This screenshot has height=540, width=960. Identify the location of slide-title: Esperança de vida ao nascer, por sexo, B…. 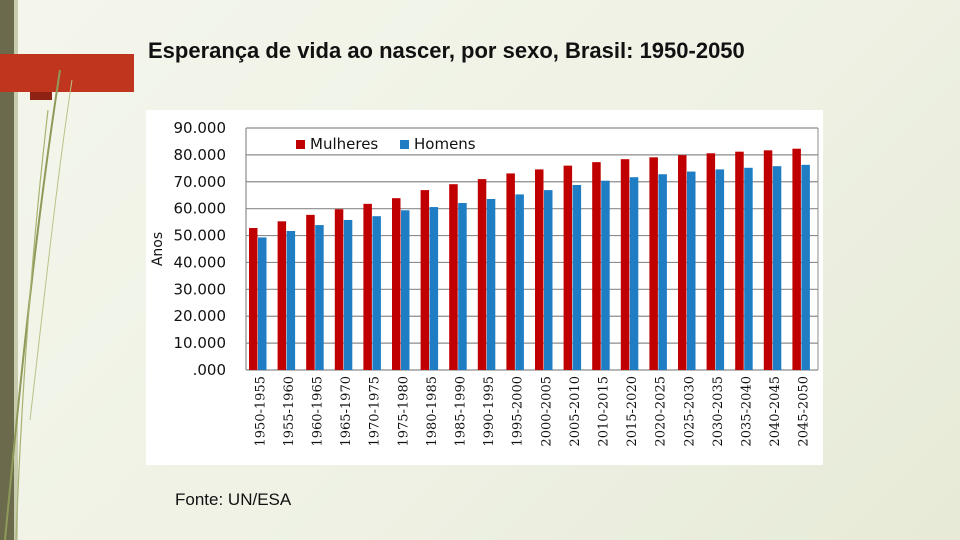
(446, 50).